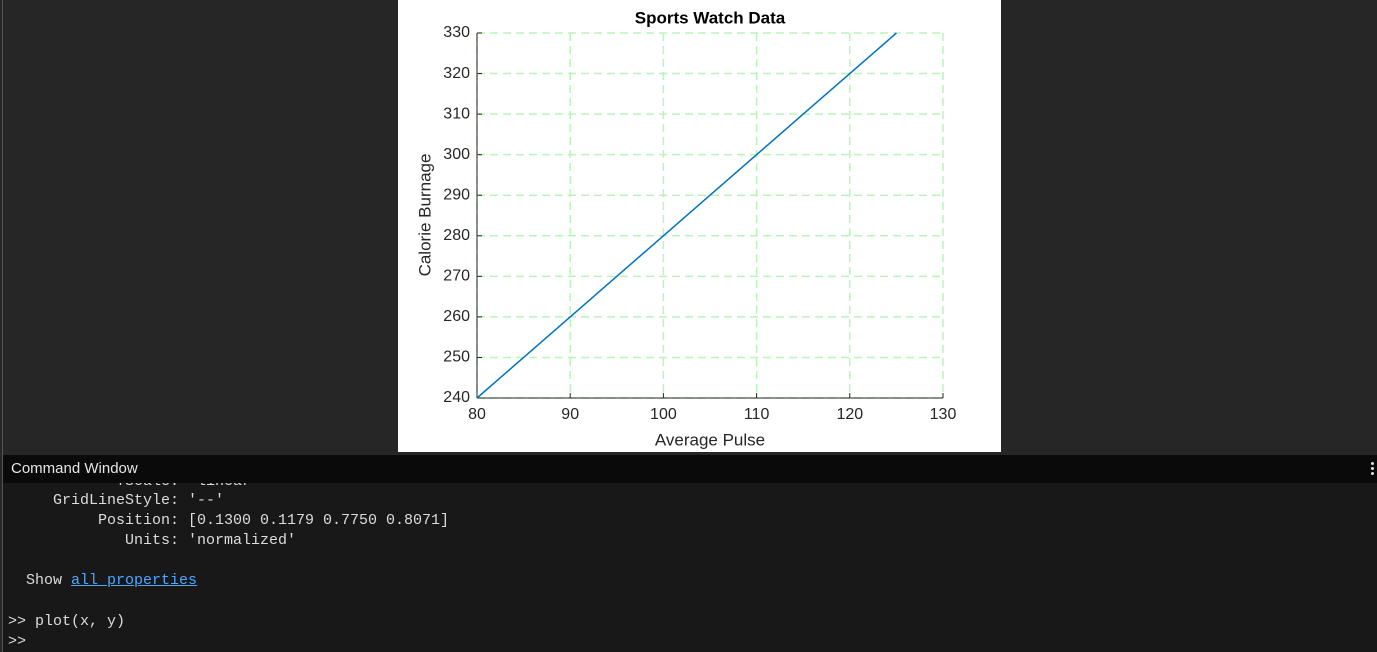 The height and width of the screenshot is (652, 1377). I want to click on x-tick-label: 90, so click(570, 414).